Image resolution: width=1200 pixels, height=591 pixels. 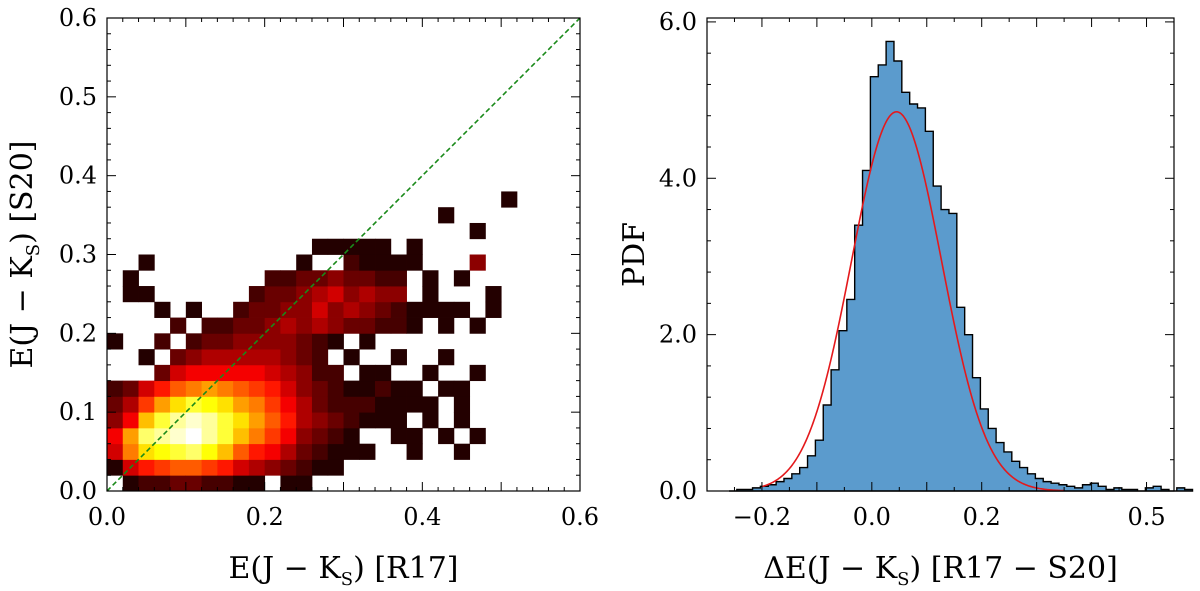 What do you see at coordinates (1146, 517) in the screenshot?
I see `x-tick-label: 0.5` at bounding box center [1146, 517].